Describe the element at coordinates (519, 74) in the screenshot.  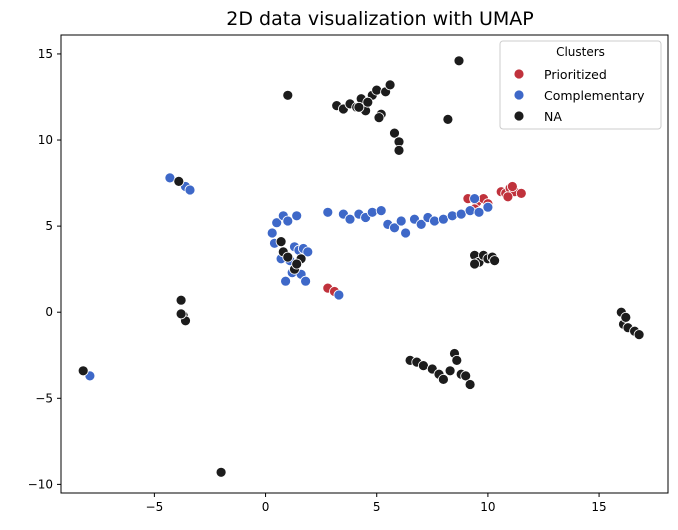
I see `legend-marker-prioritized` at that location.